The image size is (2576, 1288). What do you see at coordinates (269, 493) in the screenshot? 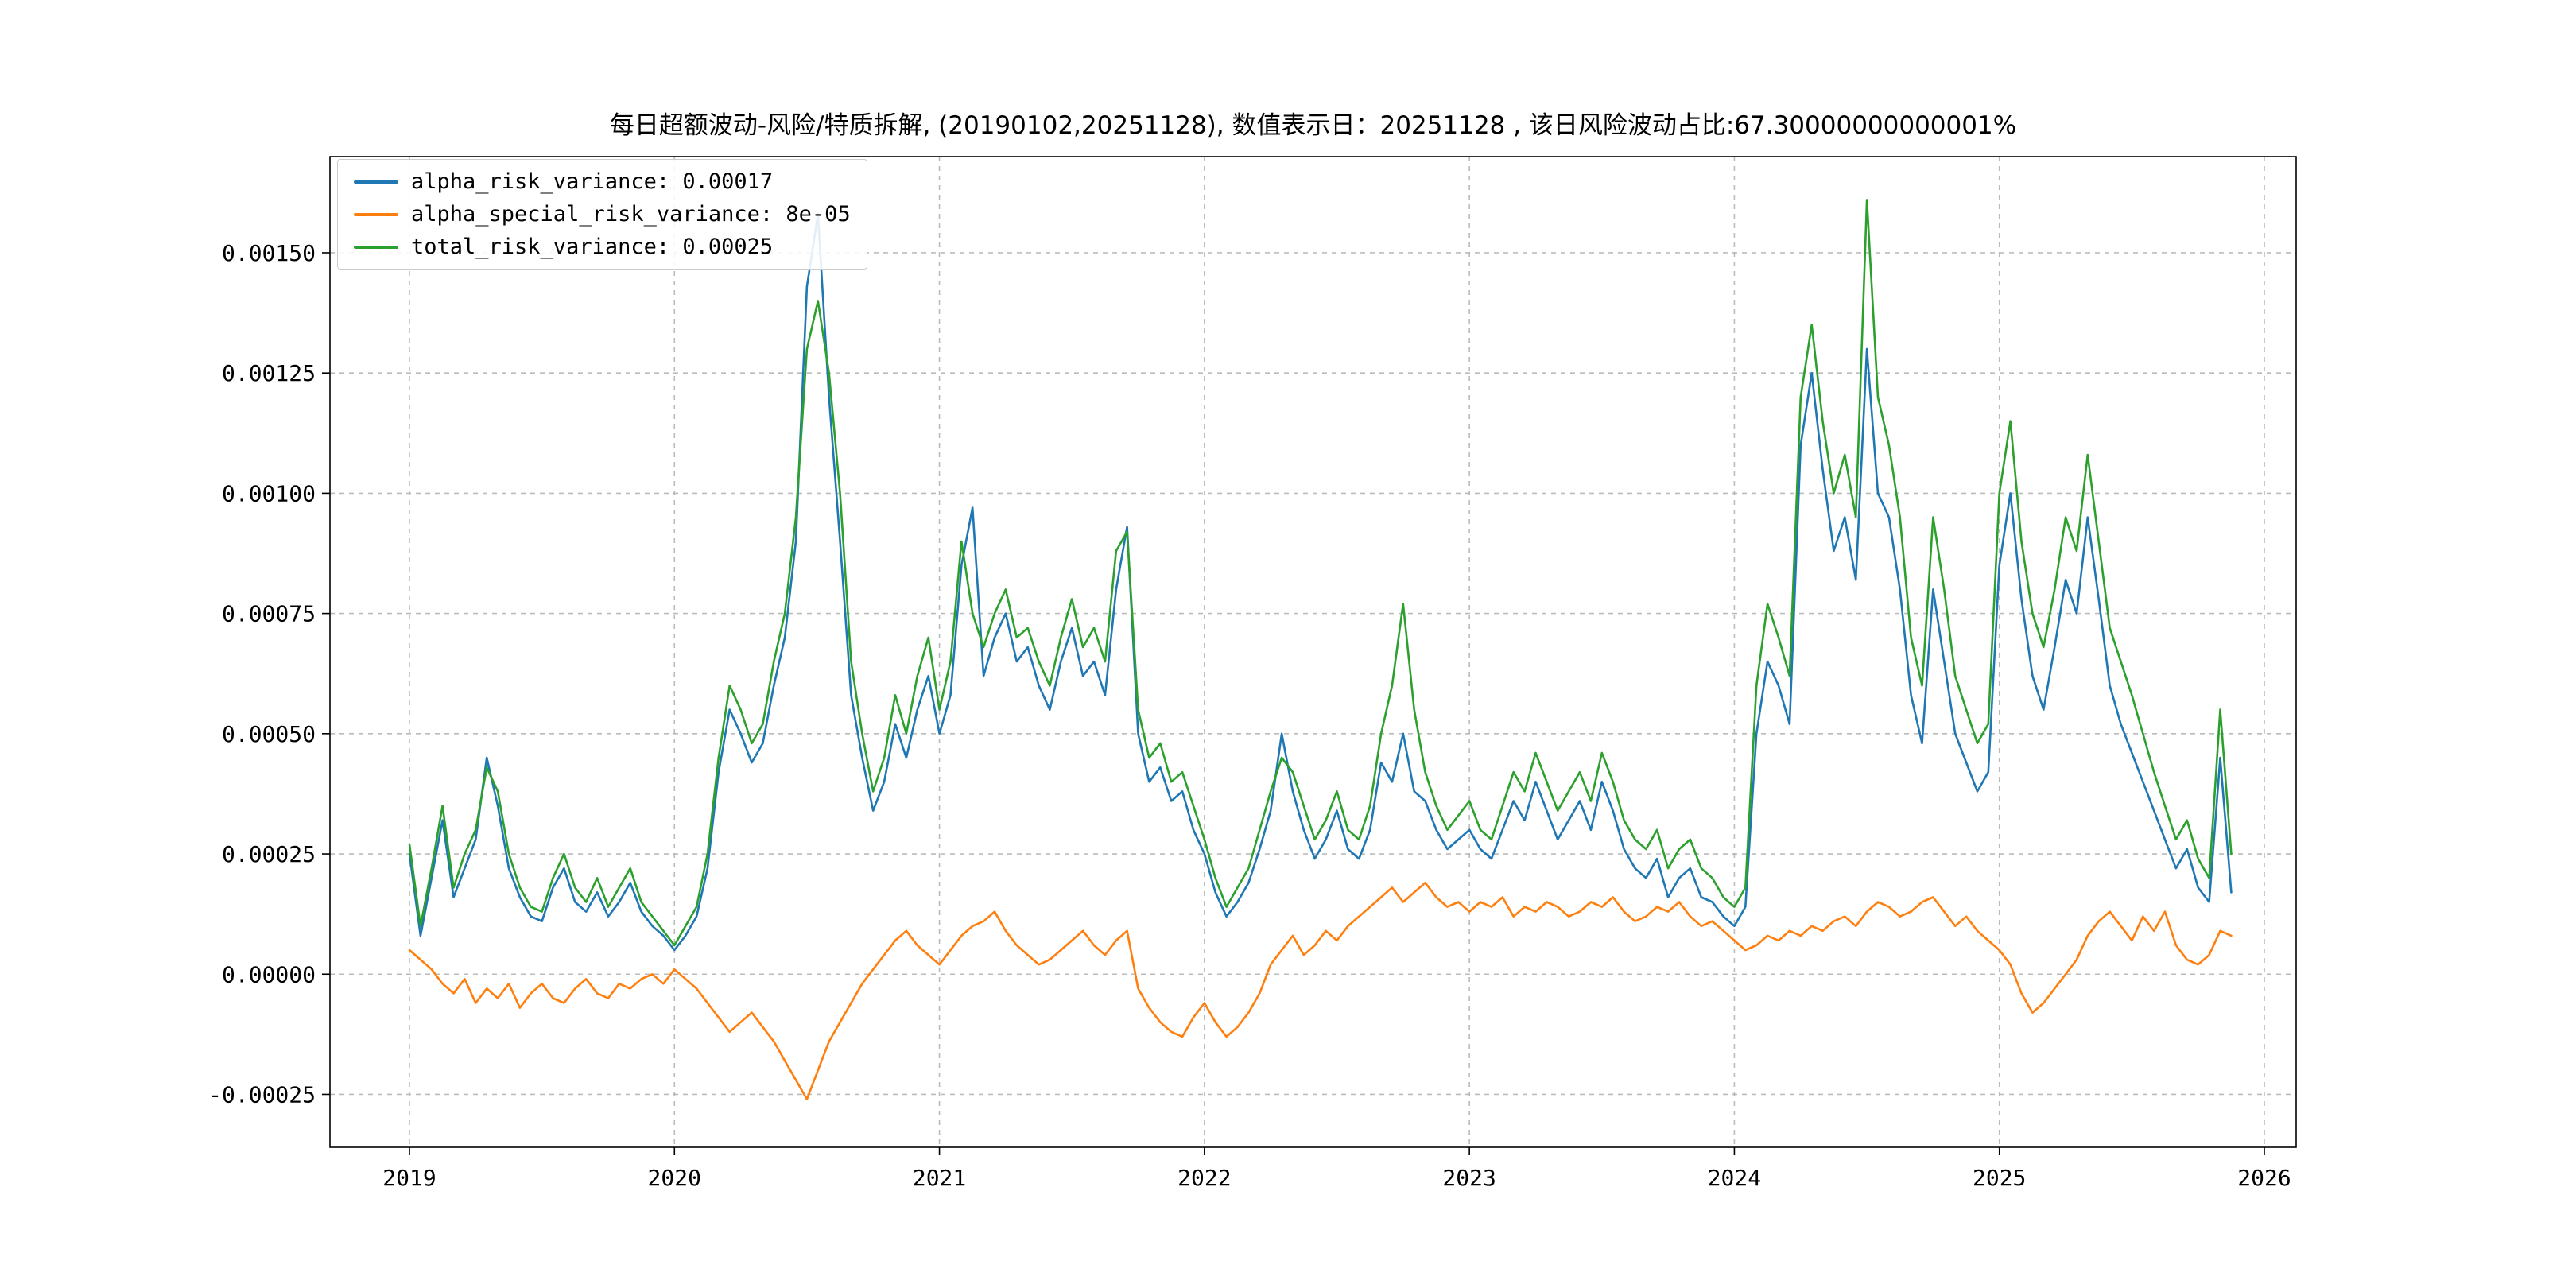
I see `y-tick-label: 0.00100` at bounding box center [269, 493].